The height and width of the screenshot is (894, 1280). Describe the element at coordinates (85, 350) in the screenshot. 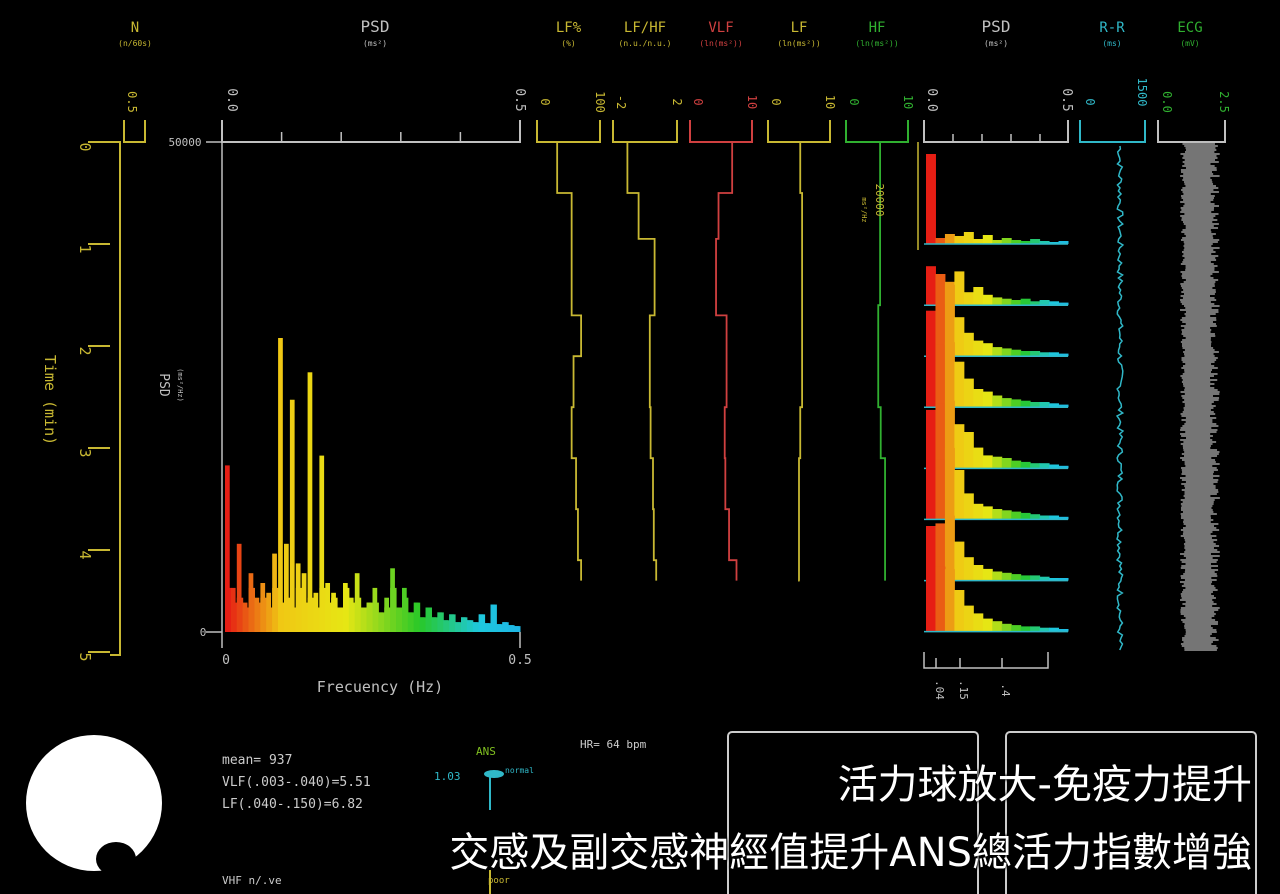

I see `time-tick-label: 2` at that location.